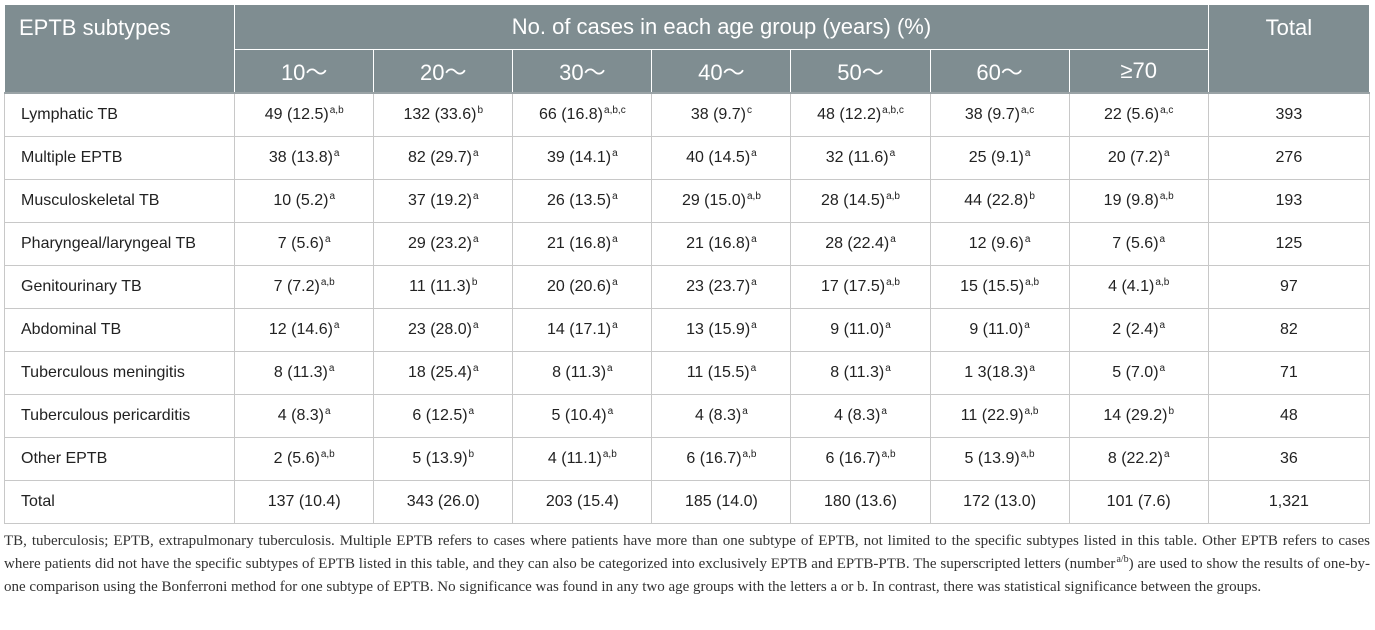  I want to click on cell-value: 185 (14.0), so click(721, 501).